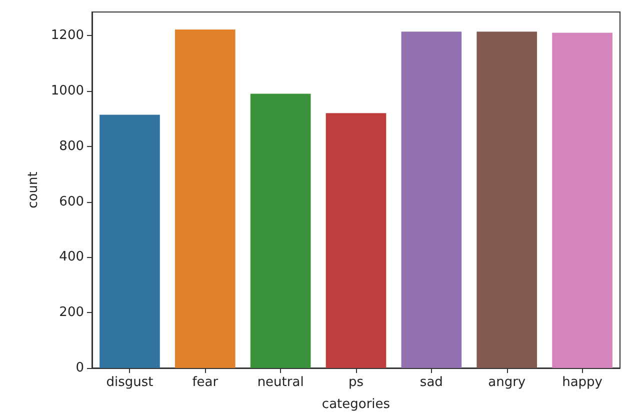  I want to click on y-axis-title: count, so click(34, 190).